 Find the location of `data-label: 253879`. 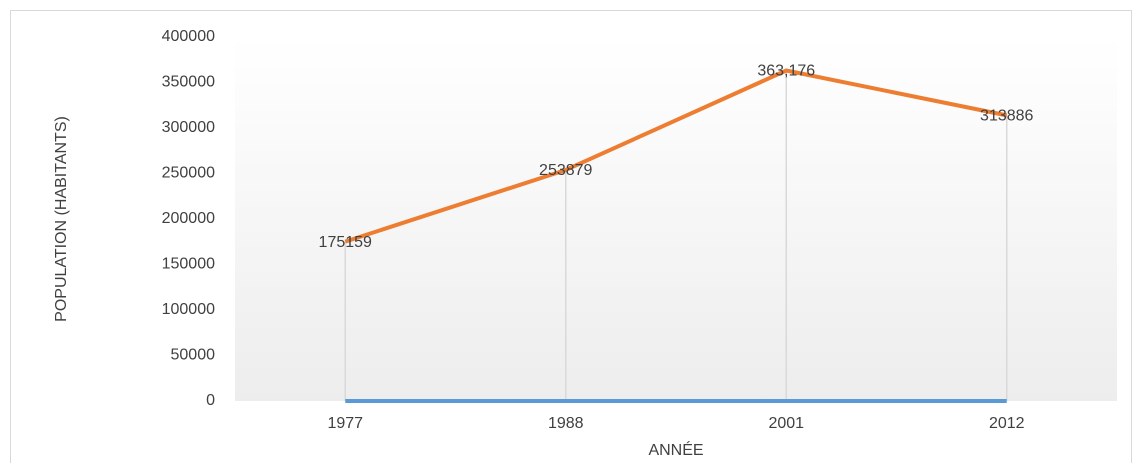

data-label: 253879 is located at coordinates (565, 170).